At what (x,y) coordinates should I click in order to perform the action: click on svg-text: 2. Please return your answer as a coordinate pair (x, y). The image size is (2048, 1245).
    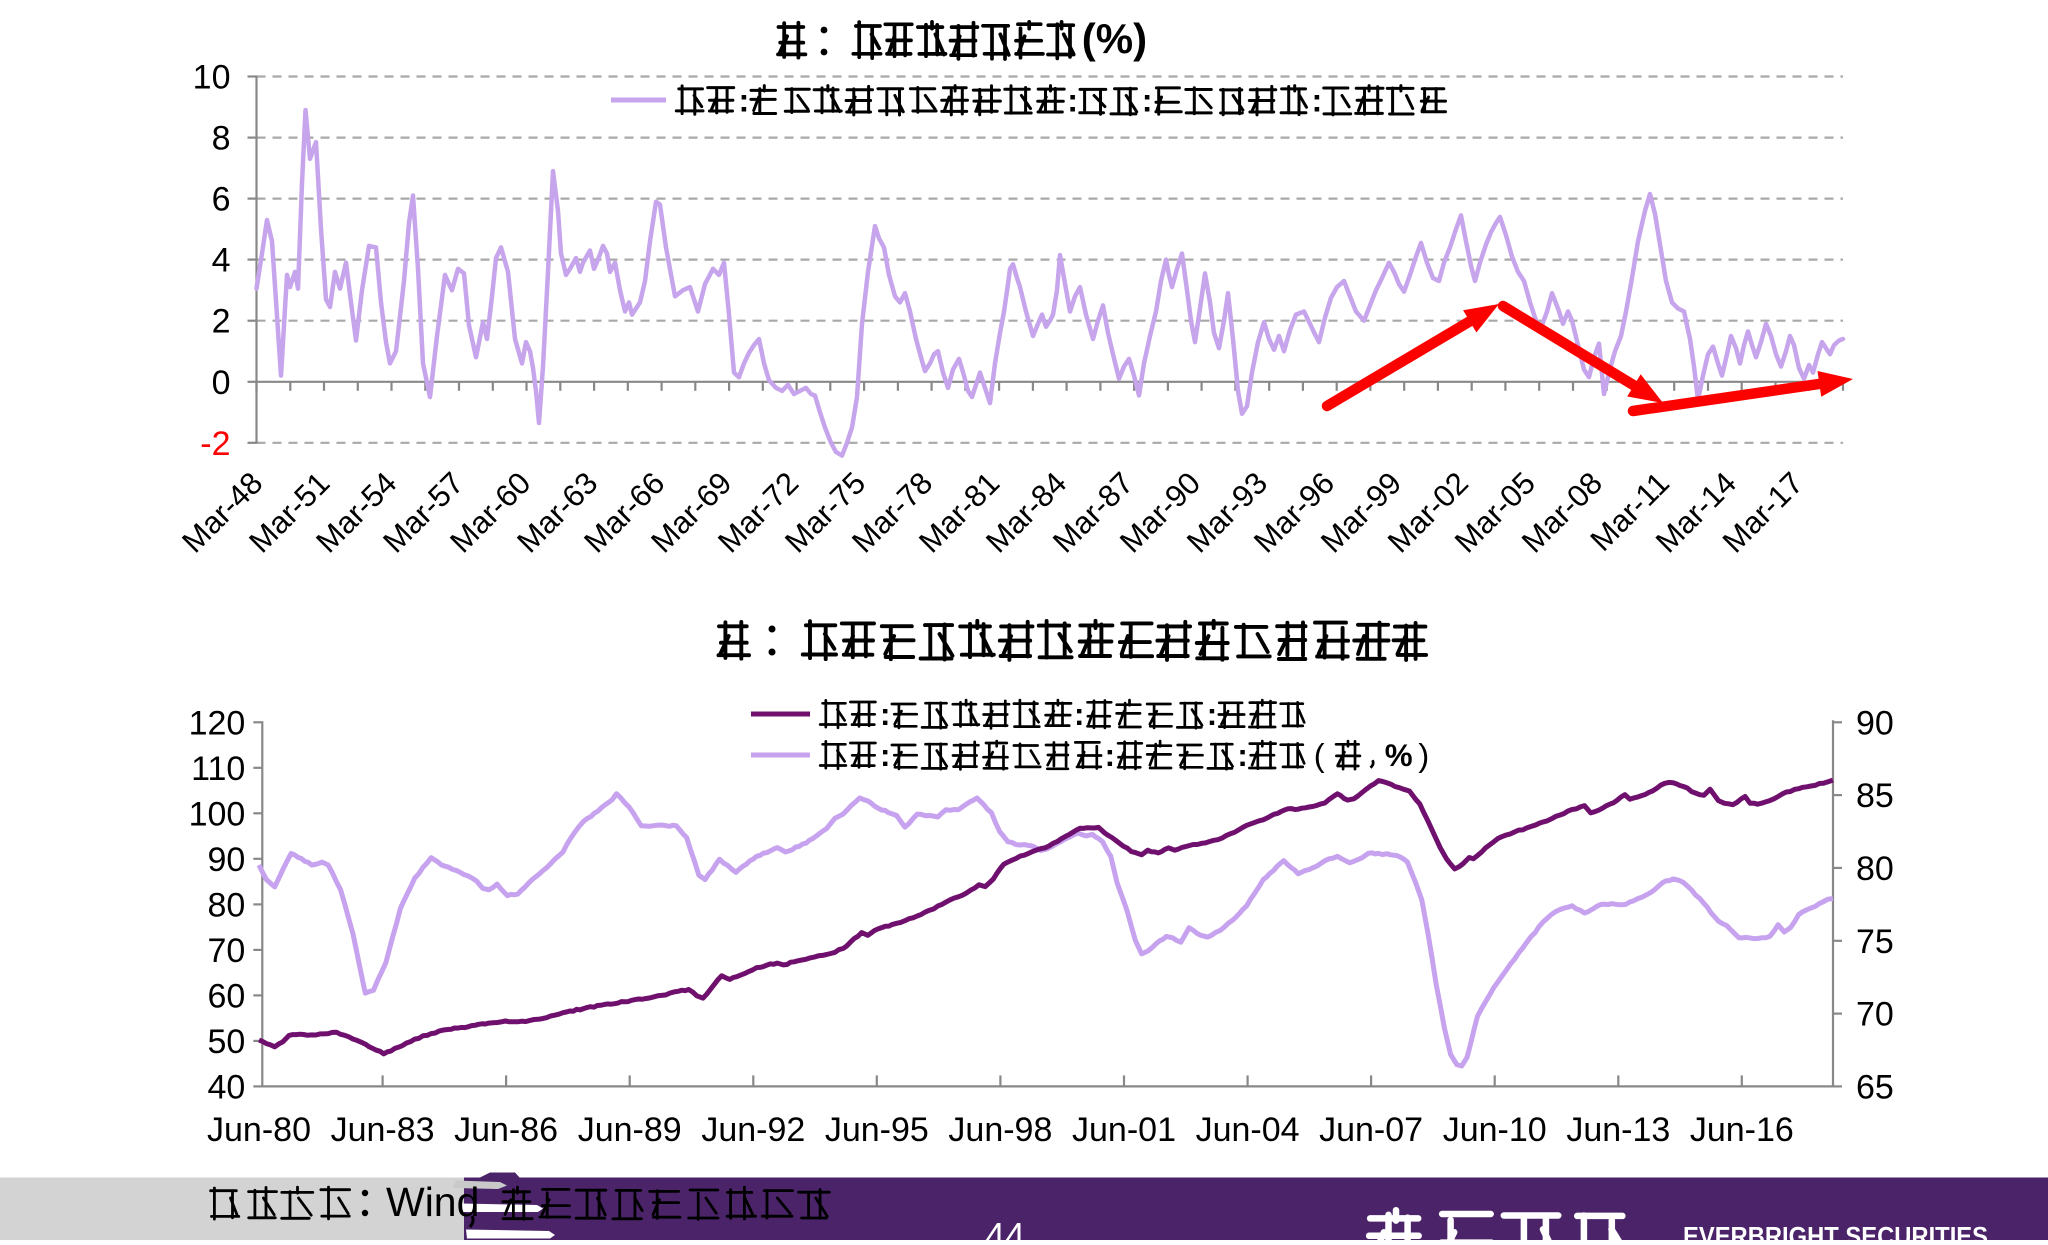
    Looking at the image, I should click on (221, 322).